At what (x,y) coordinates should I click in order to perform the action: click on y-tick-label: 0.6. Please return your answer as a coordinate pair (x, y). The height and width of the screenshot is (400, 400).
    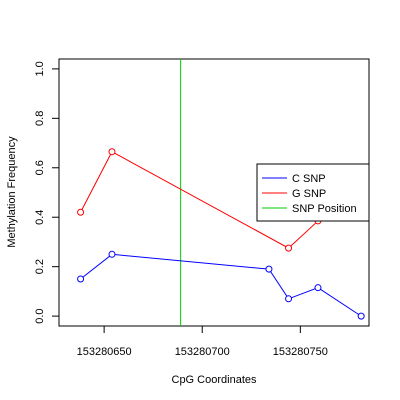
    Looking at the image, I should click on (40, 167).